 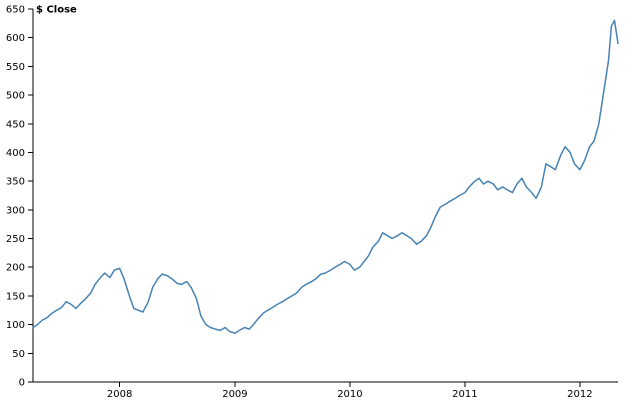 What do you see at coordinates (15, 124) in the screenshot?
I see `y-tick-label: 450` at bounding box center [15, 124].